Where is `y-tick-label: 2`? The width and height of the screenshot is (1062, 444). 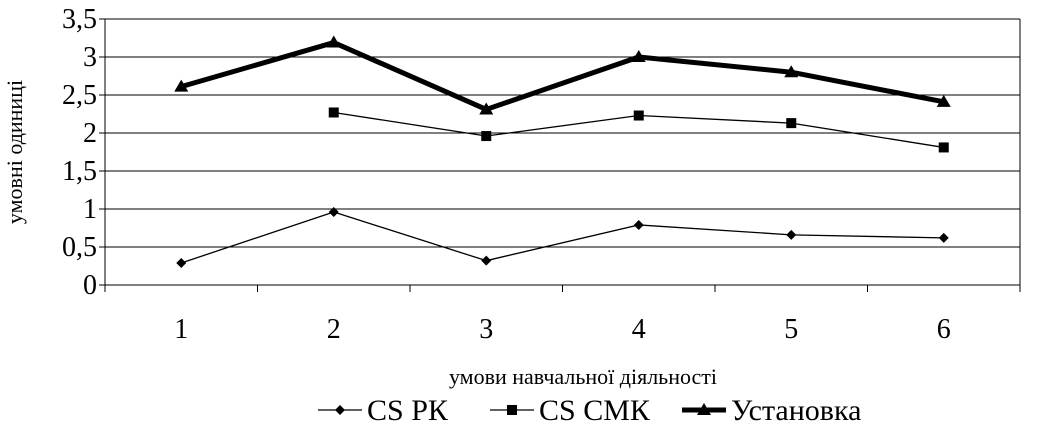
y-tick-label: 2 is located at coordinates (90, 133).